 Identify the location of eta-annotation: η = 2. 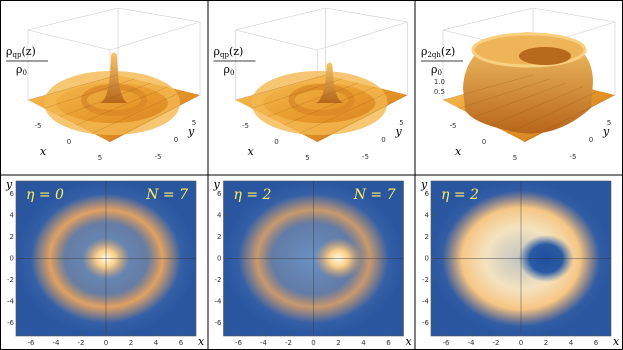
(460, 195).